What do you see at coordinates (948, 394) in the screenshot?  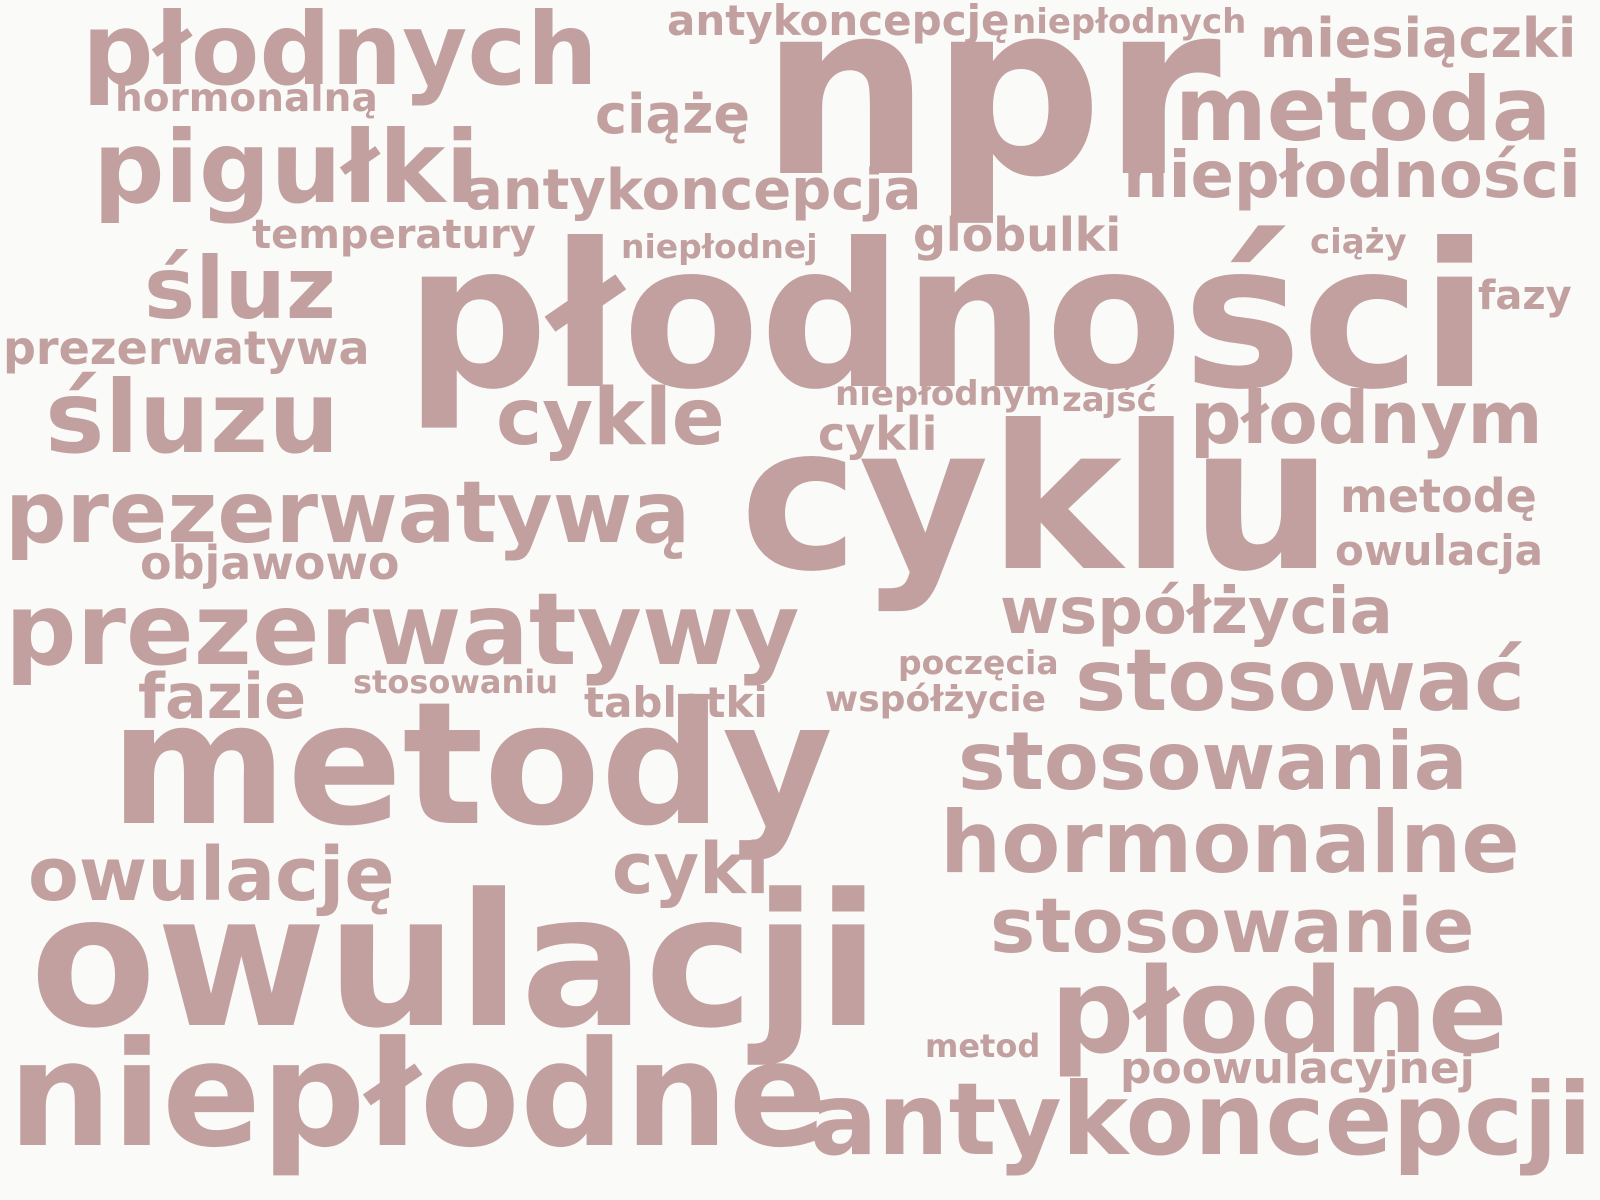 I see `word: niepłodnym` at bounding box center [948, 394].